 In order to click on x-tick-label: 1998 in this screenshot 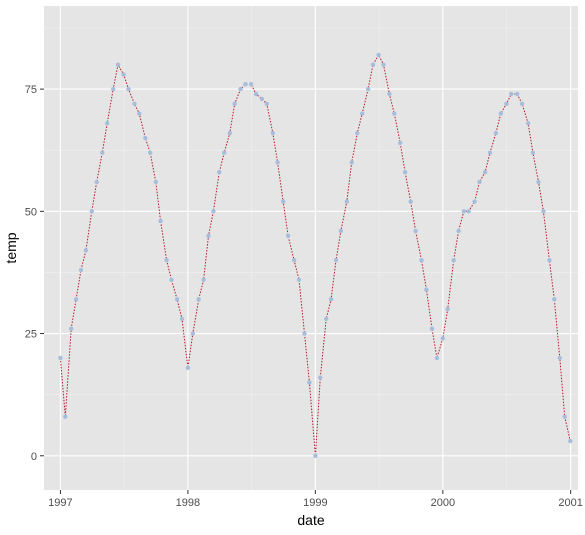, I will do `click(188, 503)`.